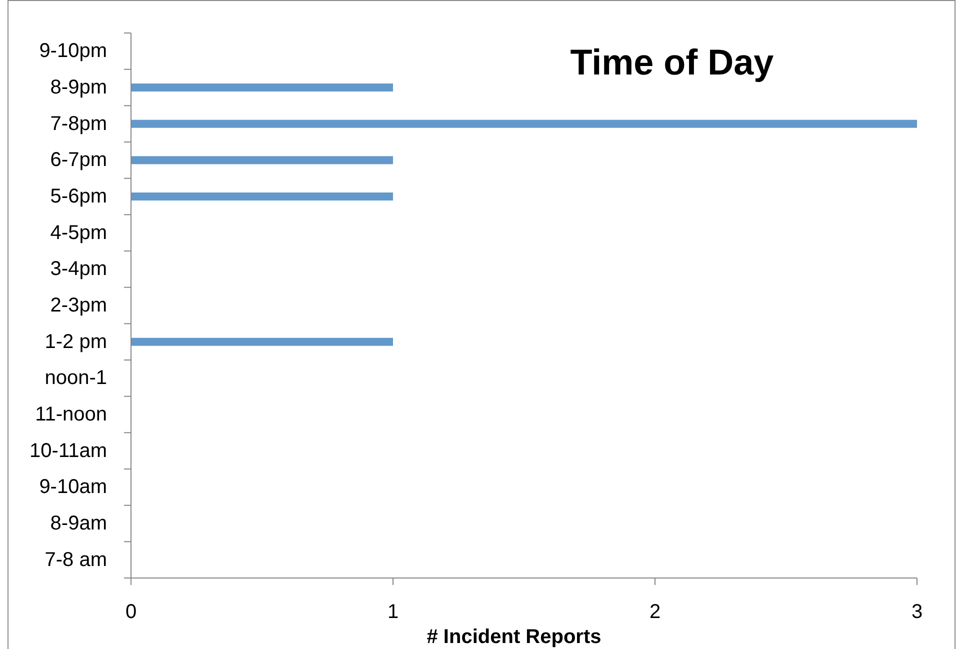 The width and height of the screenshot is (956, 649). I want to click on x-axis-title: # Incident Reports, so click(514, 637).